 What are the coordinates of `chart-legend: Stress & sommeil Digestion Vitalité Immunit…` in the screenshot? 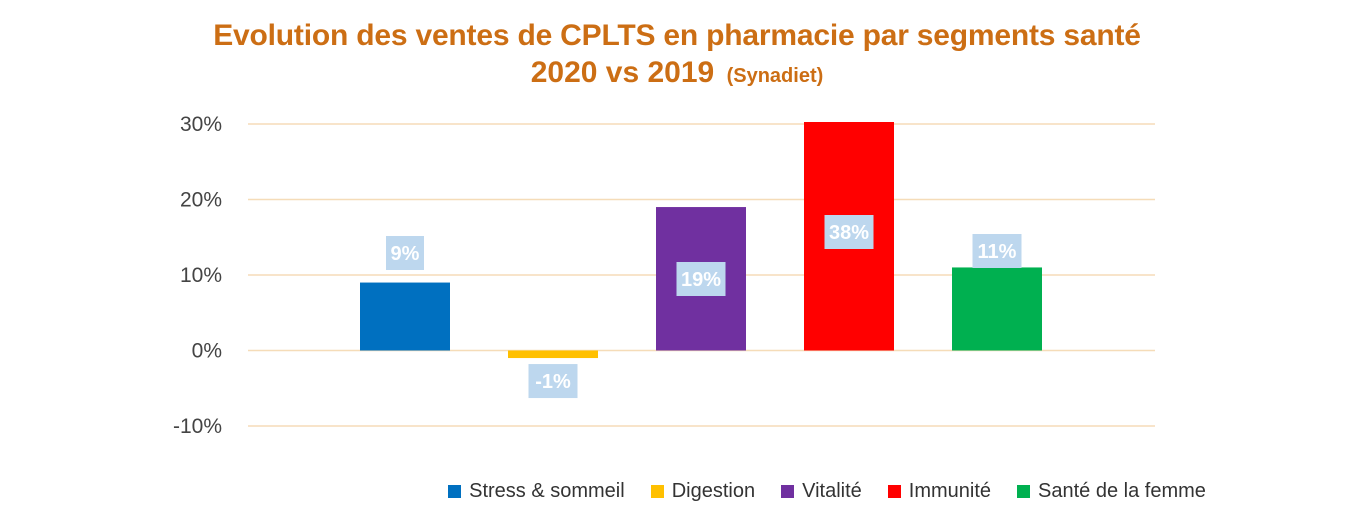 It's located at (677, 491).